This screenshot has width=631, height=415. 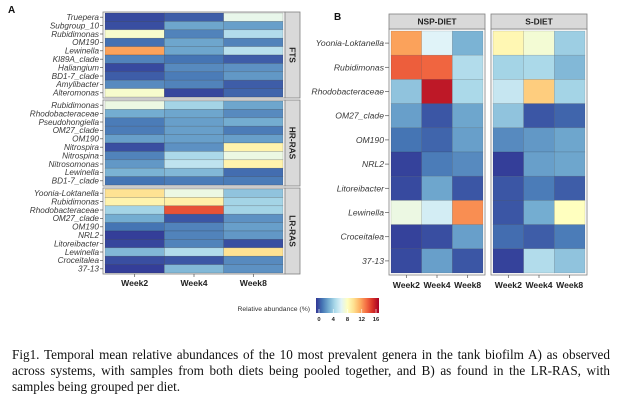 I want to click on facet-nsp-diet: NSP-DIET Week2 Week4 Week8, so click(x=437, y=151).